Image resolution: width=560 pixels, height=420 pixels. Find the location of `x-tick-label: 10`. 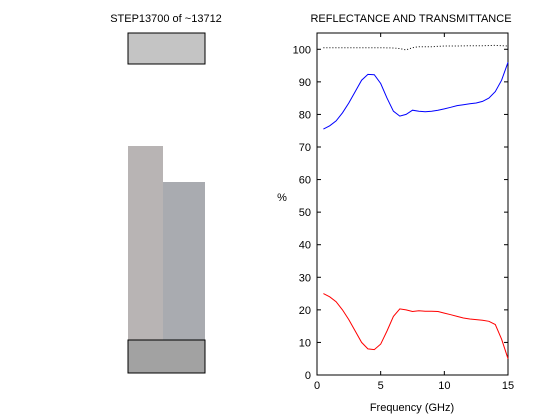

x-tick-label: 10 is located at coordinates (444, 386).